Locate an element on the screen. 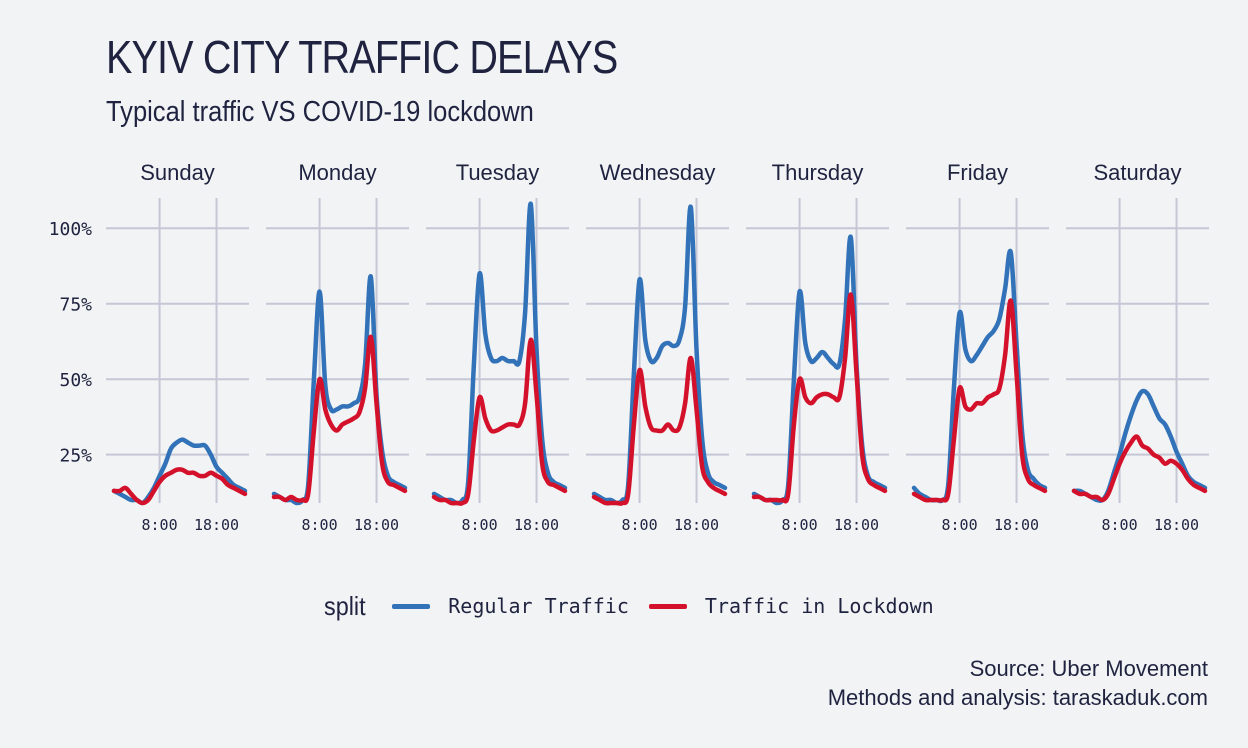 The image size is (1248, 748). y-tick-label-25: 25% is located at coordinates (75, 456).